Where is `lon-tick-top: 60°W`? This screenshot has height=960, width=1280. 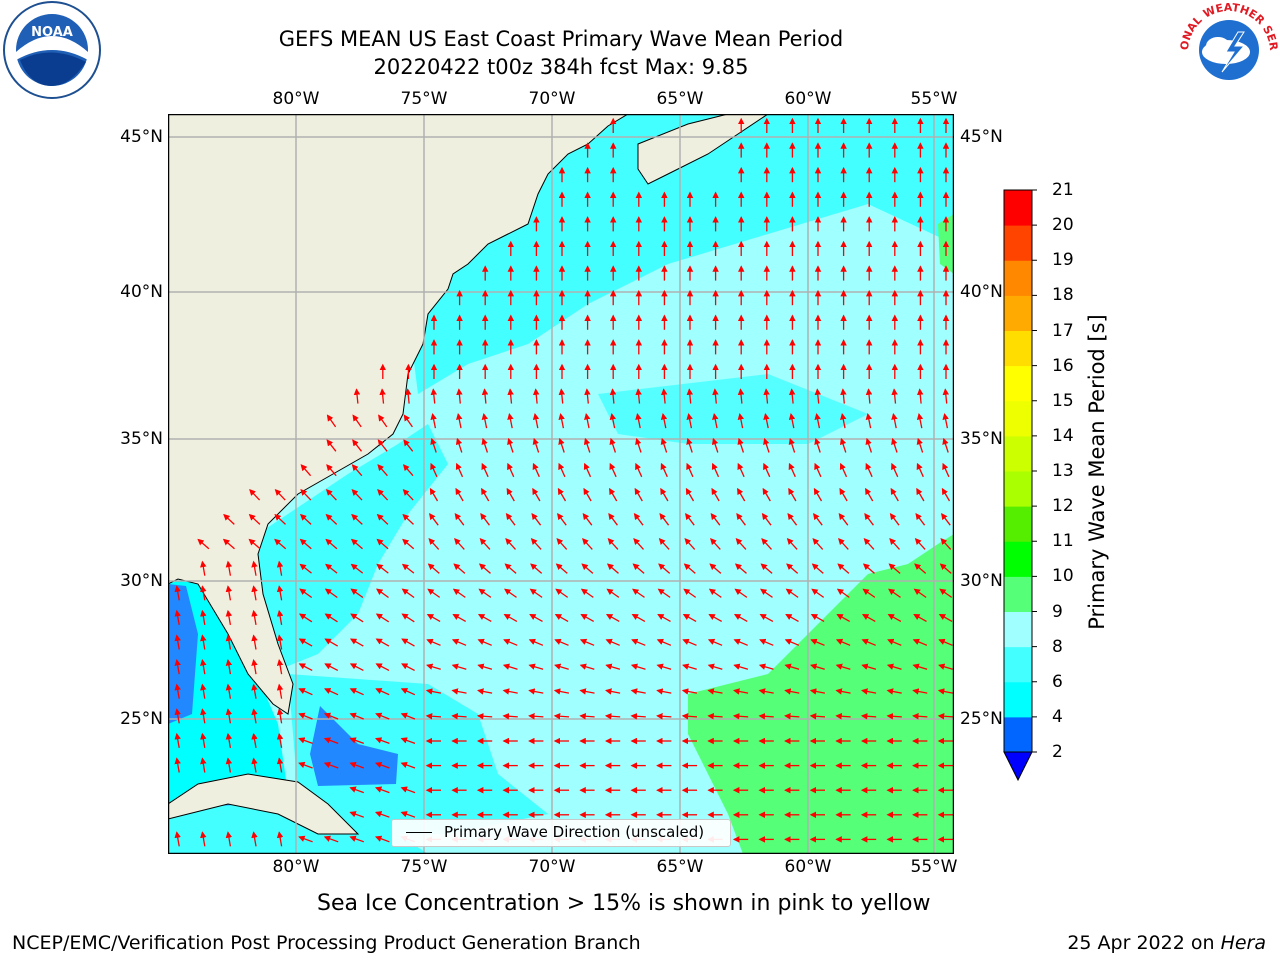 lon-tick-top: 60°W is located at coordinates (808, 99).